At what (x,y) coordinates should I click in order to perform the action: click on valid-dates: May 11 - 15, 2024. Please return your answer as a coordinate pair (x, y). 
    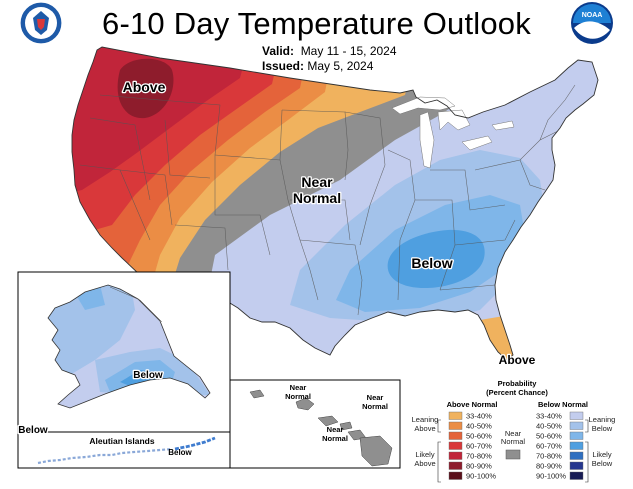
    Looking at the image, I should click on (348, 51).